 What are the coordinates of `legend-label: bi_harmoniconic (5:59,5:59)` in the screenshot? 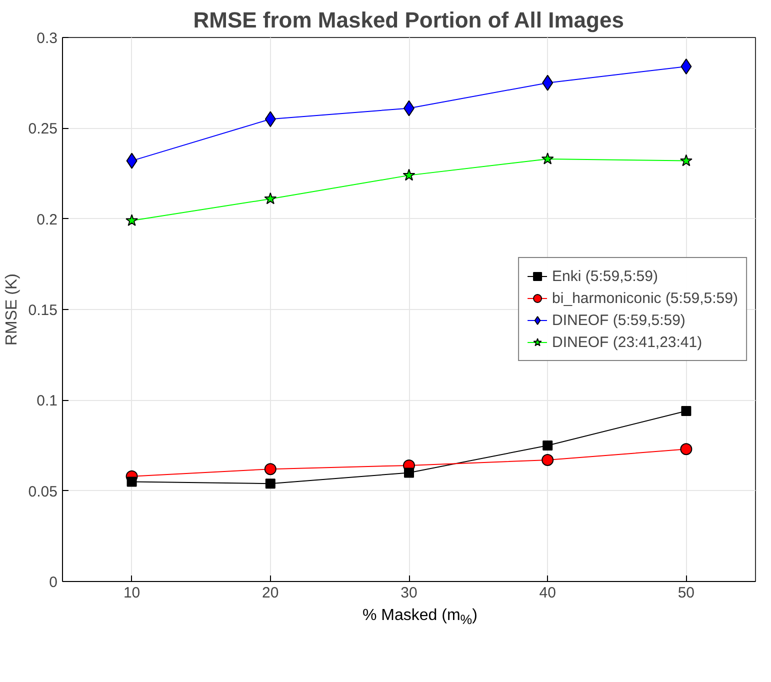 It's located at (645, 298).